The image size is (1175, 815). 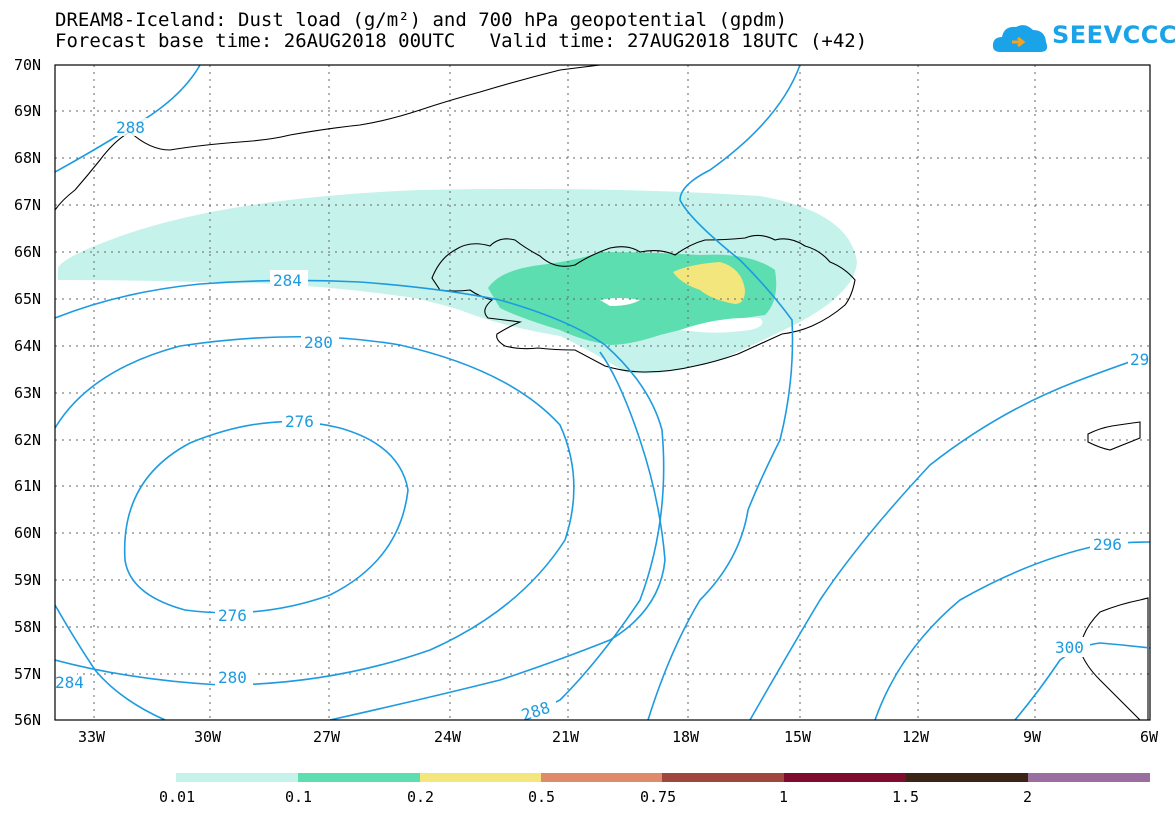 I want to click on lat-label: 59N, so click(x=27, y=580).